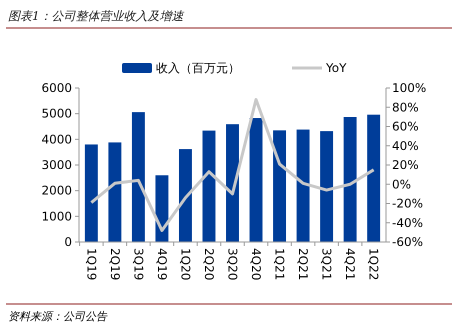 The height and width of the screenshot is (331, 458). What do you see at coordinates (405, 107) in the screenshot?
I see `y2-tick-label: 80%` at bounding box center [405, 107].